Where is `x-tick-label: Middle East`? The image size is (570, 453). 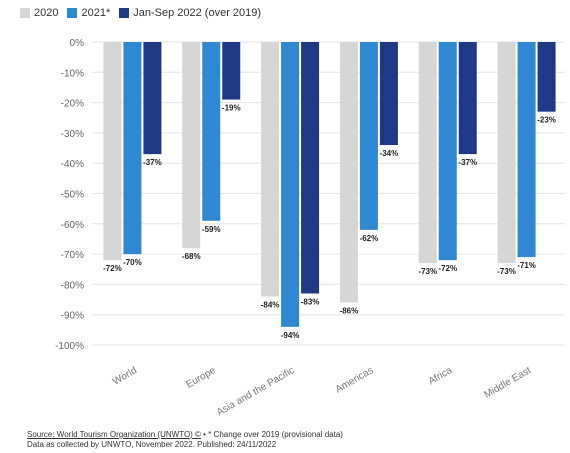 x-tick-label: Middle East is located at coordinates (507, 383).